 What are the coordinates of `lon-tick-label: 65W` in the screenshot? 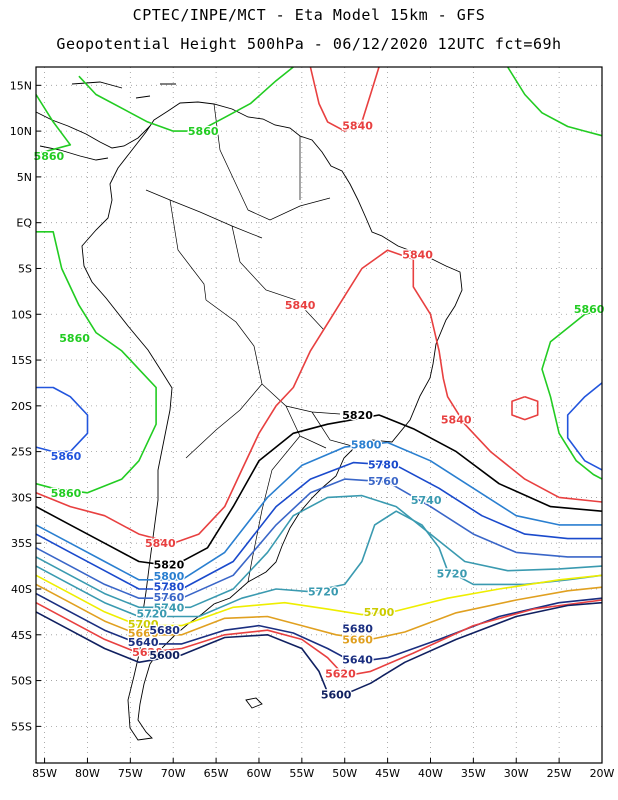 It's located at (216, 773).